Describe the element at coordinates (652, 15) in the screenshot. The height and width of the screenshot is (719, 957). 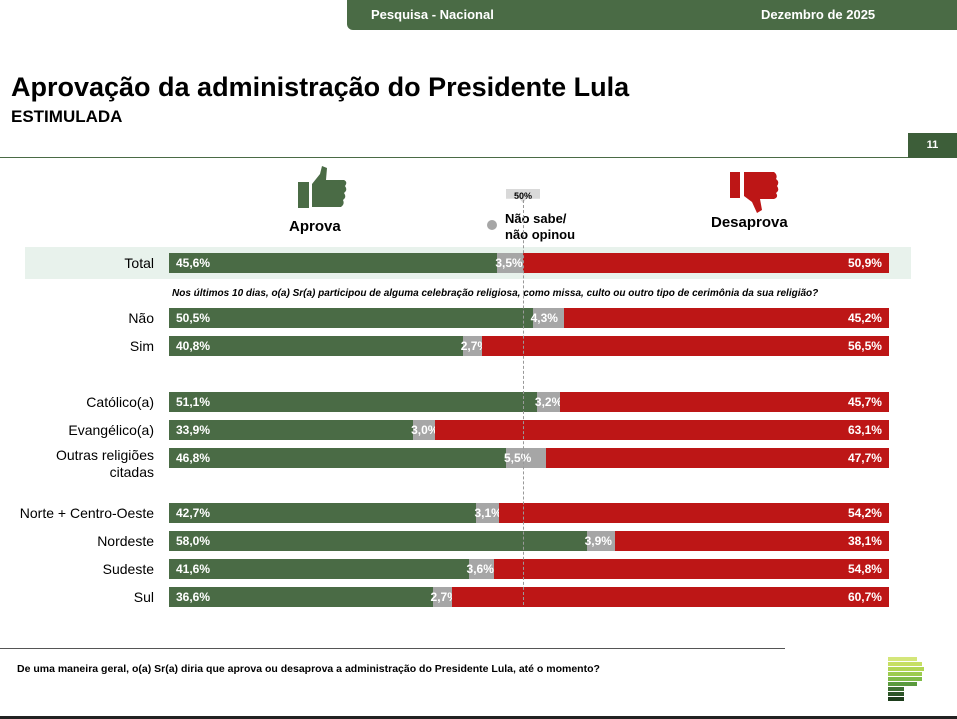
I see `header-bar: Pesquisa - Nacional Dezembro de 2025` at that location.